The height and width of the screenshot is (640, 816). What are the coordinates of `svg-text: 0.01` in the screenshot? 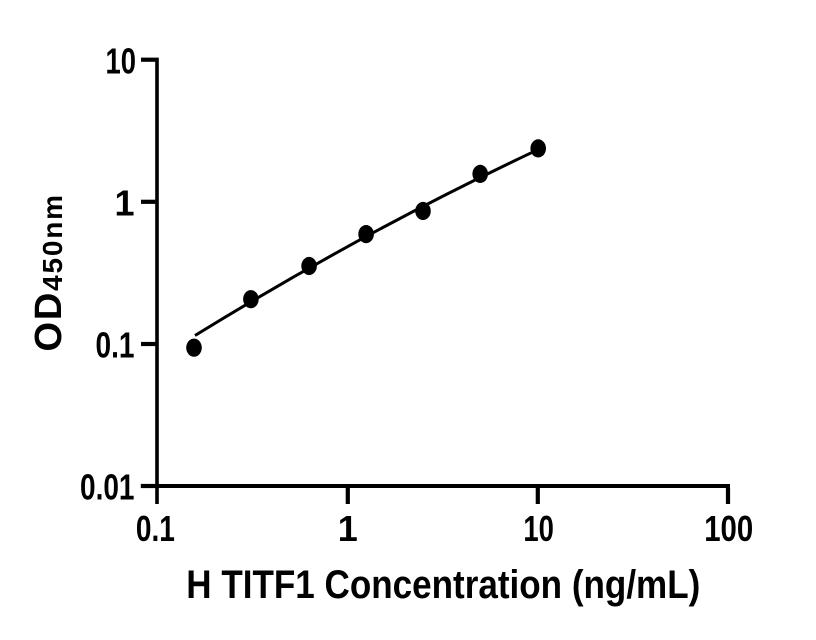 It's located at (107, 487).